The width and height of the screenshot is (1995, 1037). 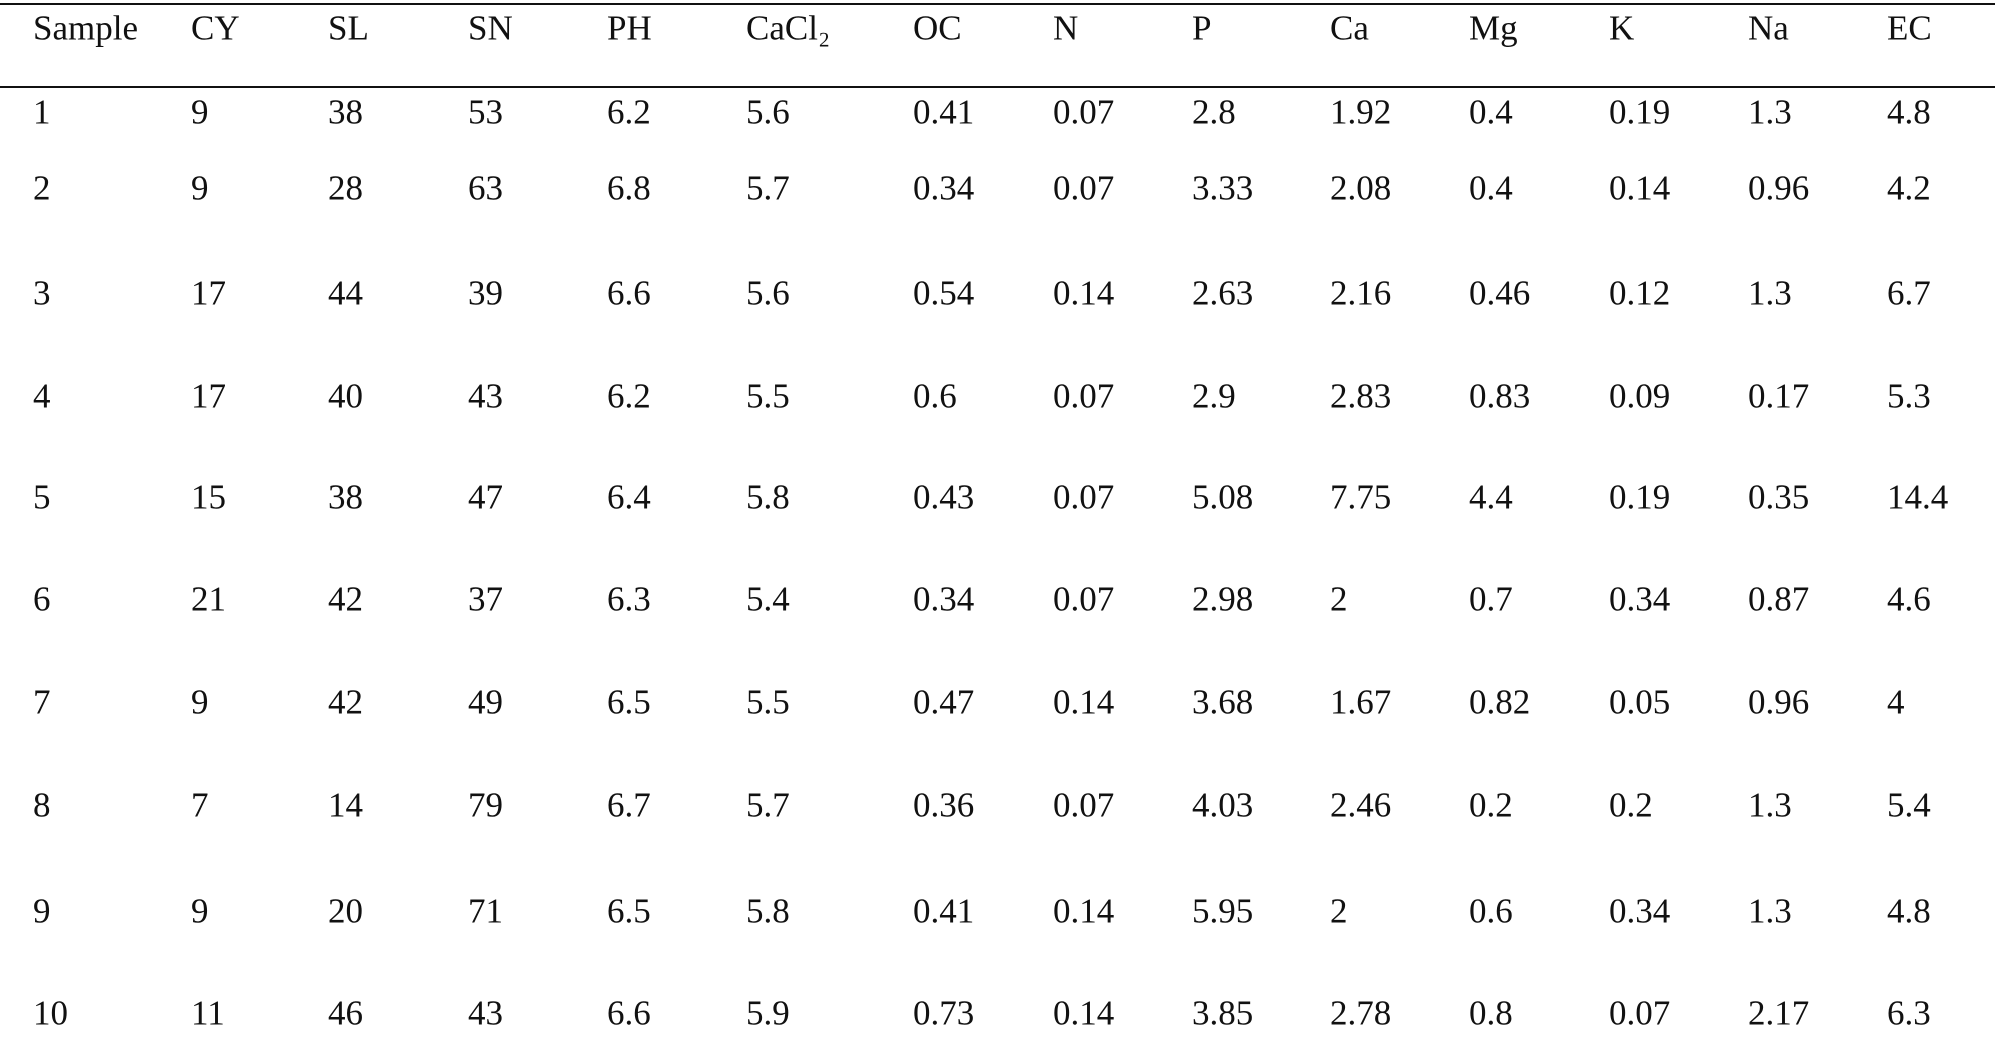 I want to click on table-cell: 17, so click(x=208, y=293).